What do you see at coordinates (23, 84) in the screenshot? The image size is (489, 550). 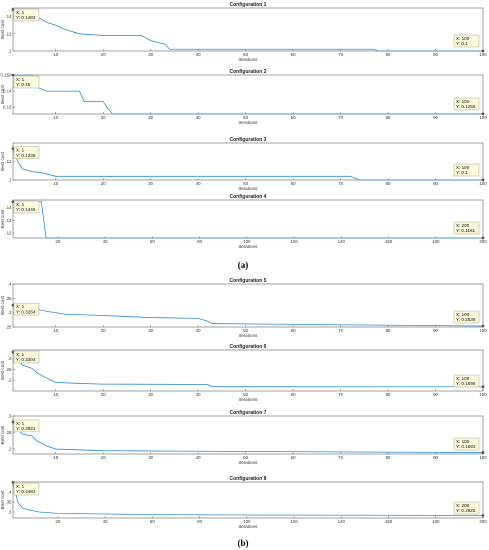 I see `datatip-y-label: Y: 0.15` at bounding box center [23, 84].